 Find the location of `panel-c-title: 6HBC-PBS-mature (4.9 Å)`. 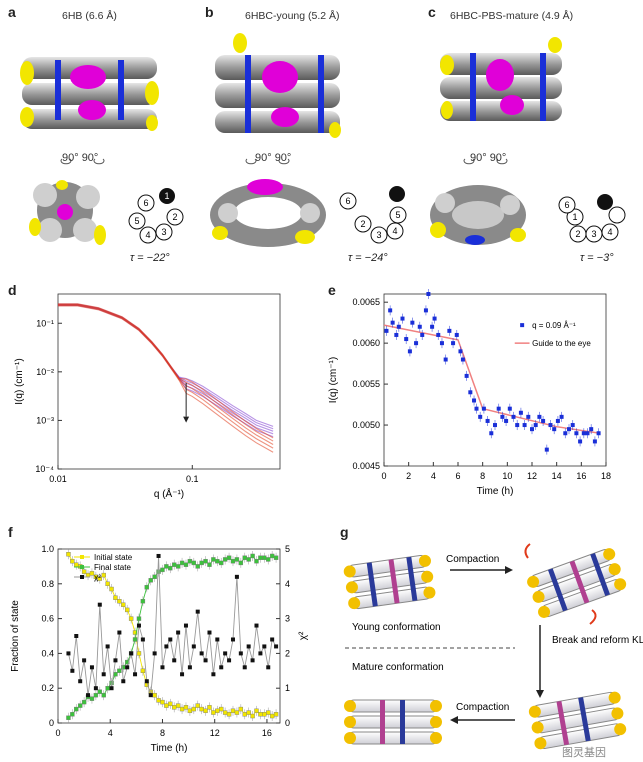

panel-c-title: 6HBC-PBS-mature (4.9 Å) is located at coordinates (512, 16).